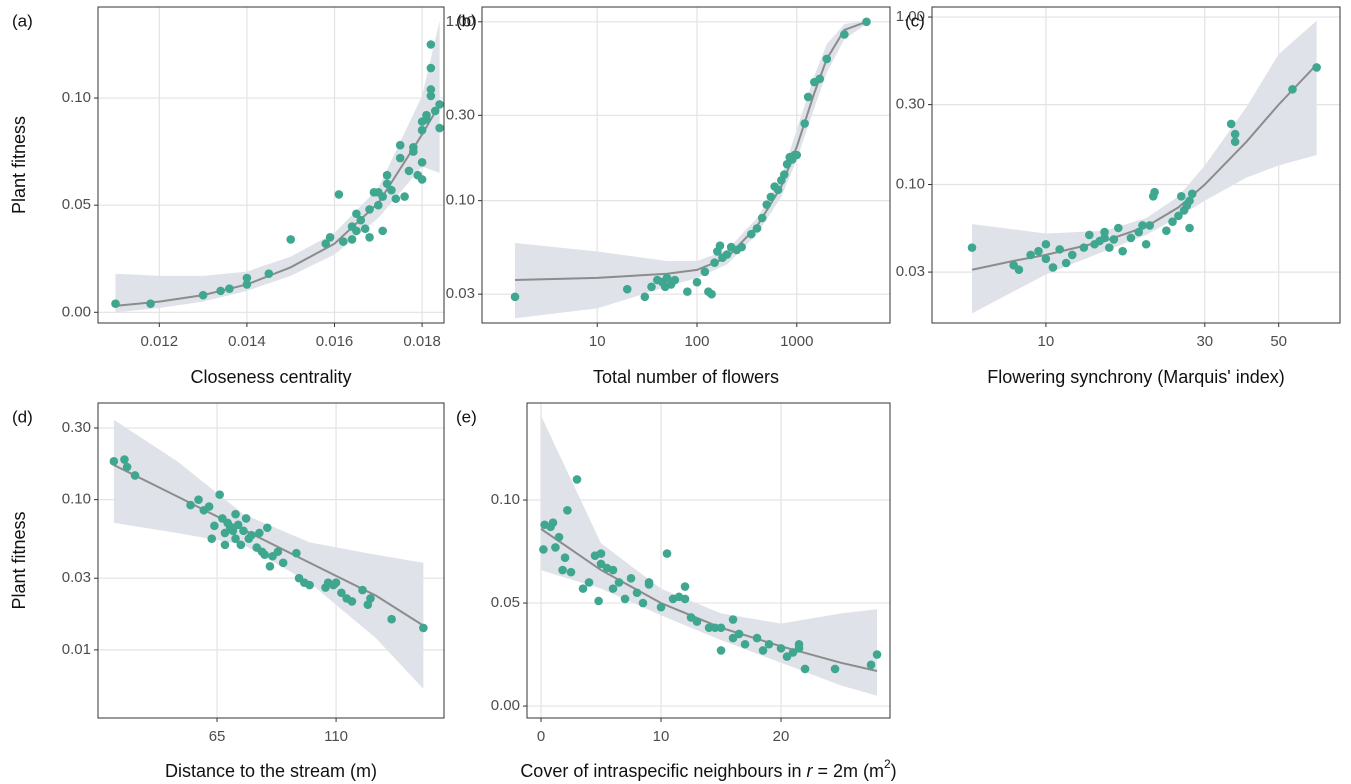  I want to click on panel-label: (b), so click(466, 20).